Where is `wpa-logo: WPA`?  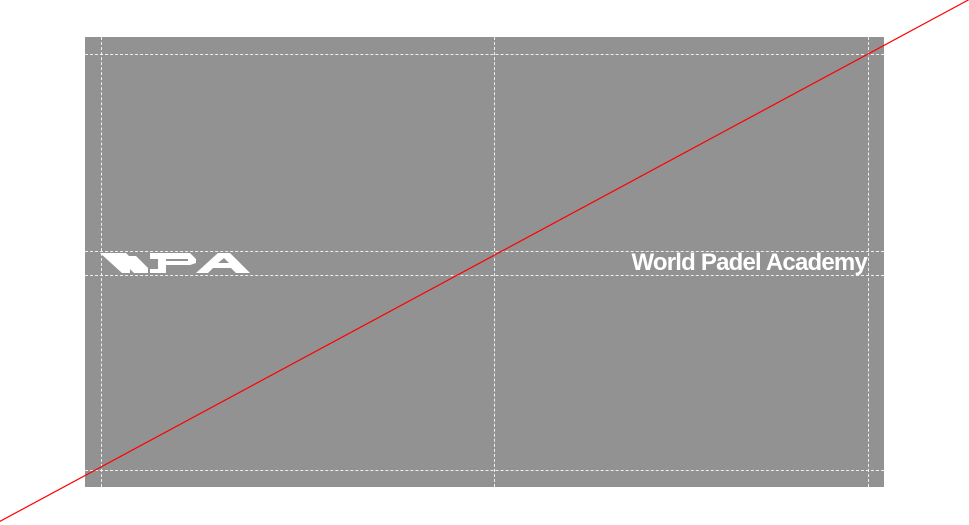 wpa-logo: WPA is located at coordinates (175, 263).